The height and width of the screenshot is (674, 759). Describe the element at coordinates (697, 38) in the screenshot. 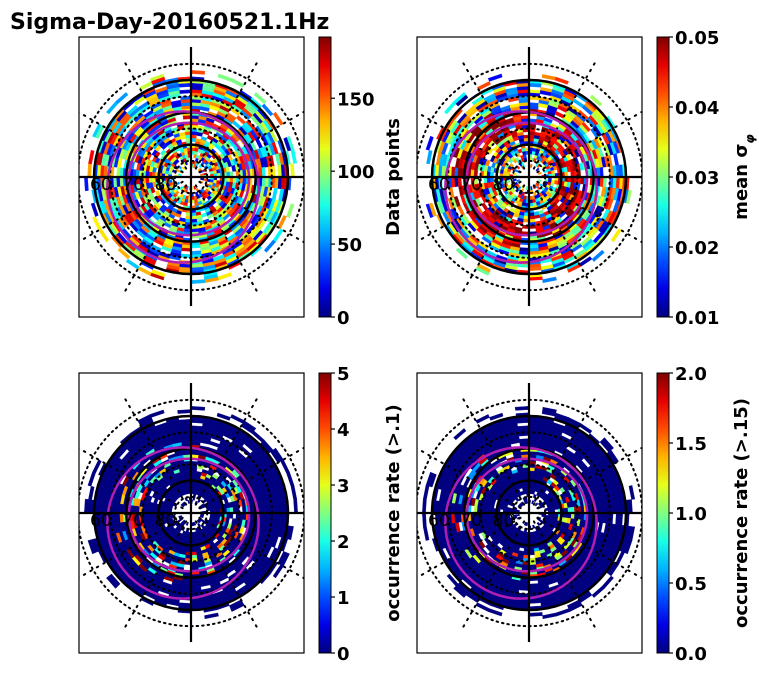

I see `colorbar-tick-label: 0.05` at that location.